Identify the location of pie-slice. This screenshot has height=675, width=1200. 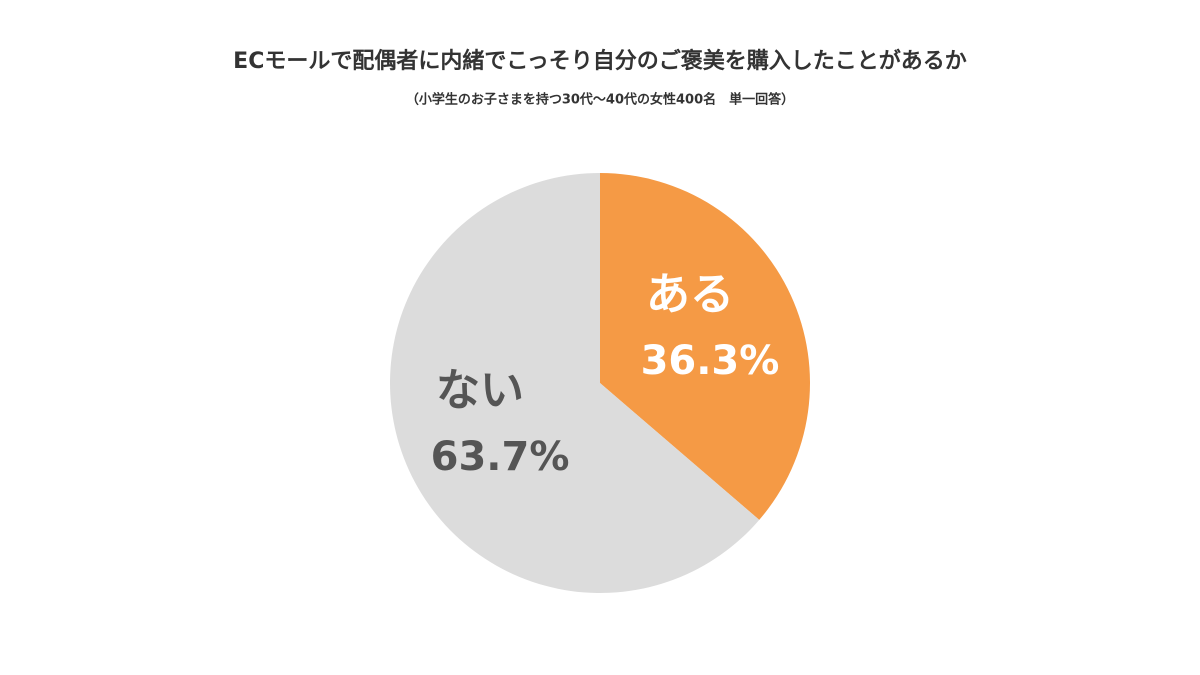
(705, 346).